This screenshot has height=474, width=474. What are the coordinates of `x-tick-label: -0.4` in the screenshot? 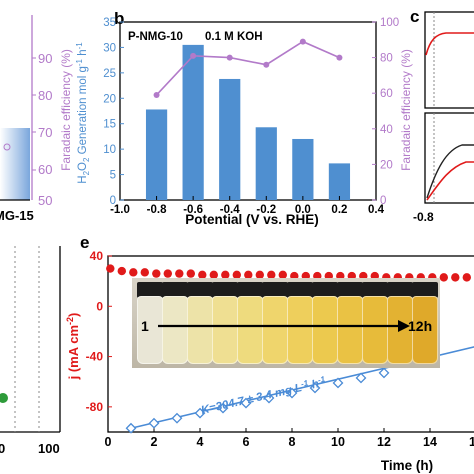 It's located at (230, 210).